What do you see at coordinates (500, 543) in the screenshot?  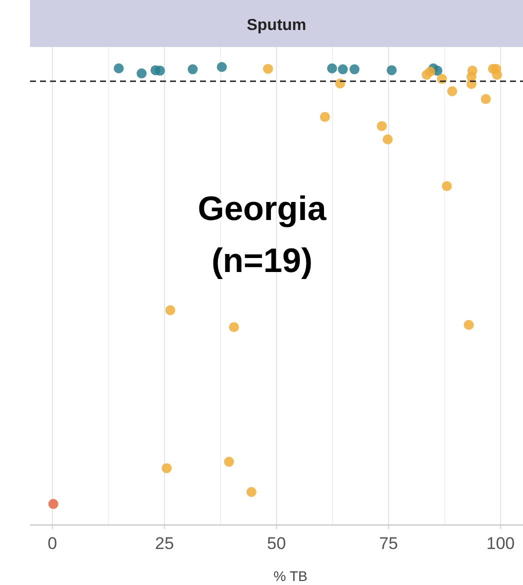 I see `x-tick-label: 100` at bounding box center [500, 543].